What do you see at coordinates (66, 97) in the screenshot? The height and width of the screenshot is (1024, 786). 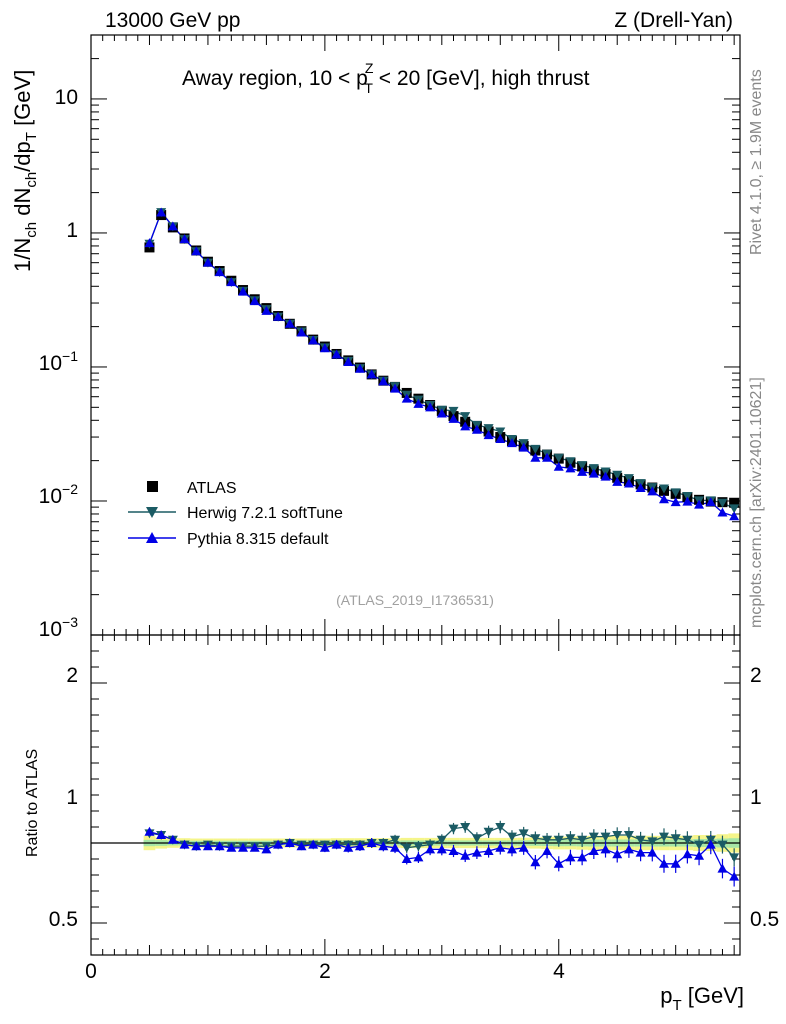 I see `y-tick-label-10: 10` at bounding box center [66, 97].